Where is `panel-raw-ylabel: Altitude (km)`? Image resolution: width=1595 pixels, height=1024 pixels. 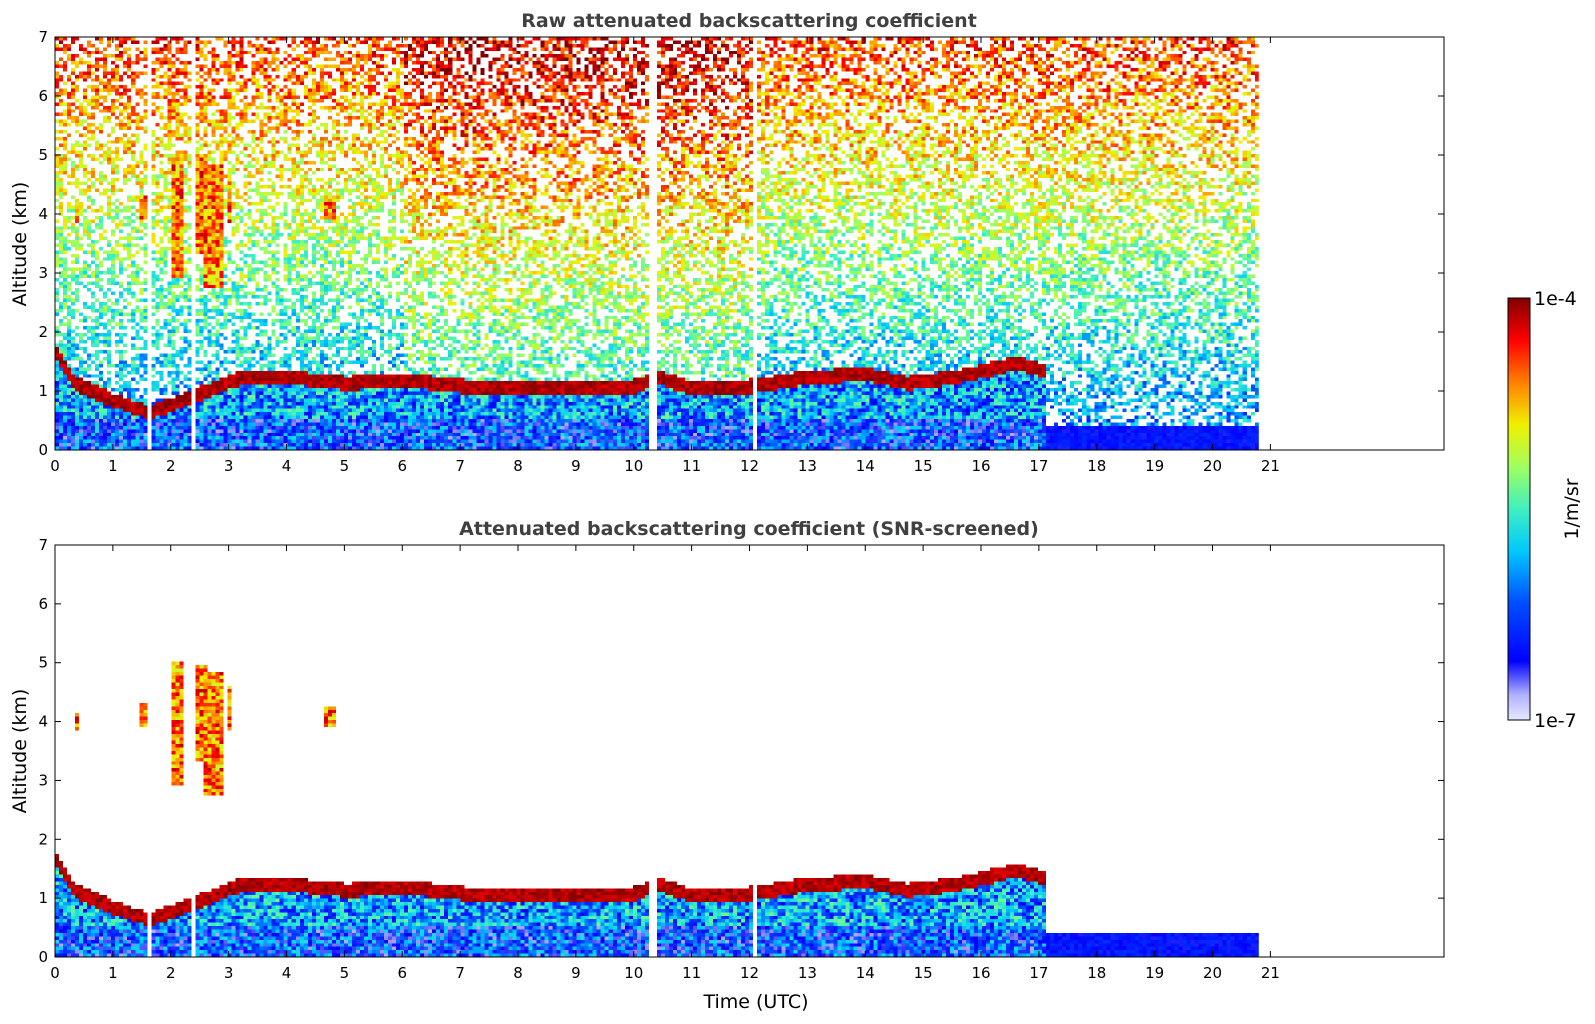
panel-raw-ylabel: Altitude (km) is located at coordinates (20, 244).